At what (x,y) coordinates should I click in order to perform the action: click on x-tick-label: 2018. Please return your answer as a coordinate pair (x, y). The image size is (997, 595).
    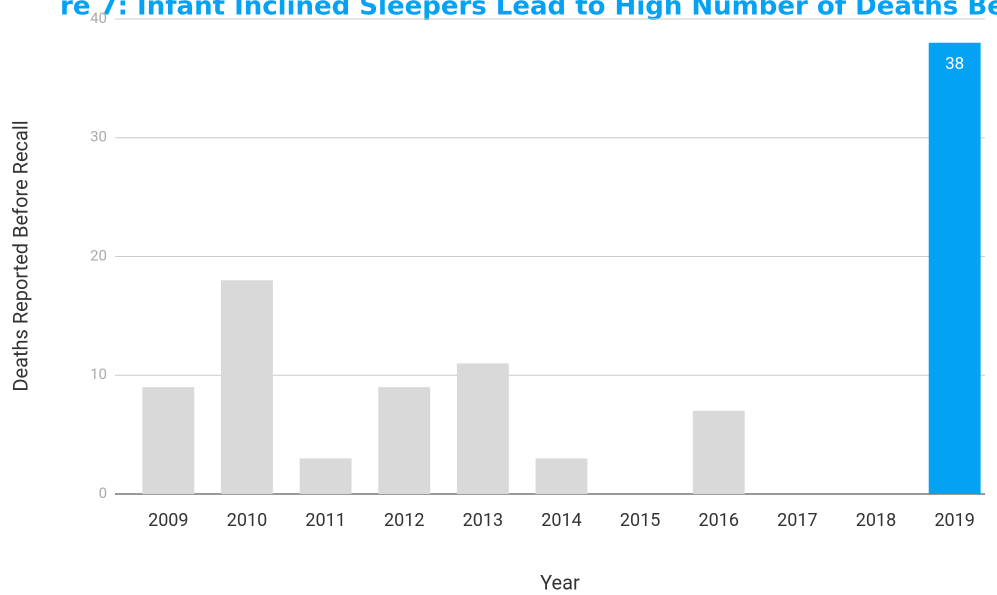
    Looking at the image, I should click on (876, 520).